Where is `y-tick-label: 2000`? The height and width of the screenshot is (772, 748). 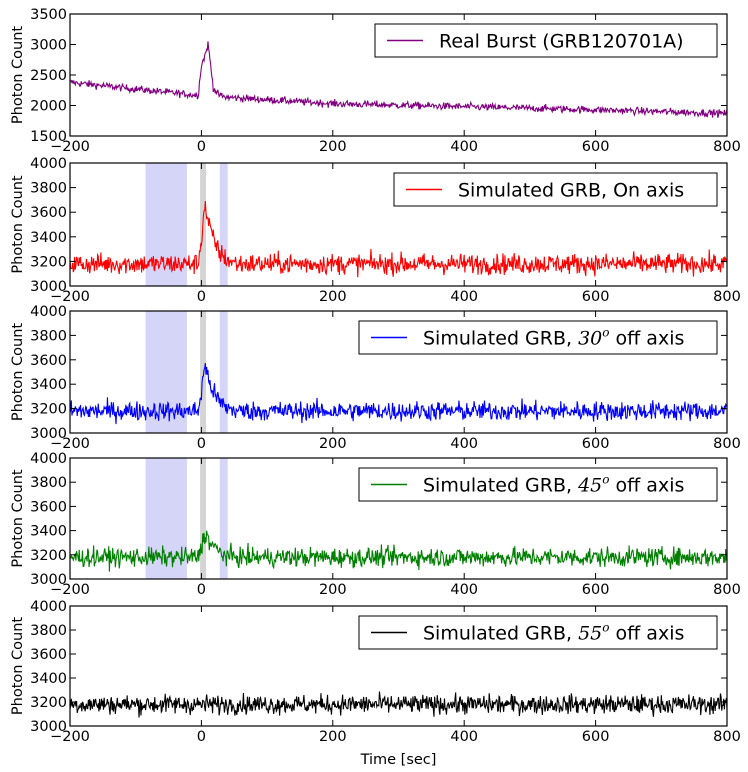 y-tick-label: 2000 is located at coordinates (48, 107).